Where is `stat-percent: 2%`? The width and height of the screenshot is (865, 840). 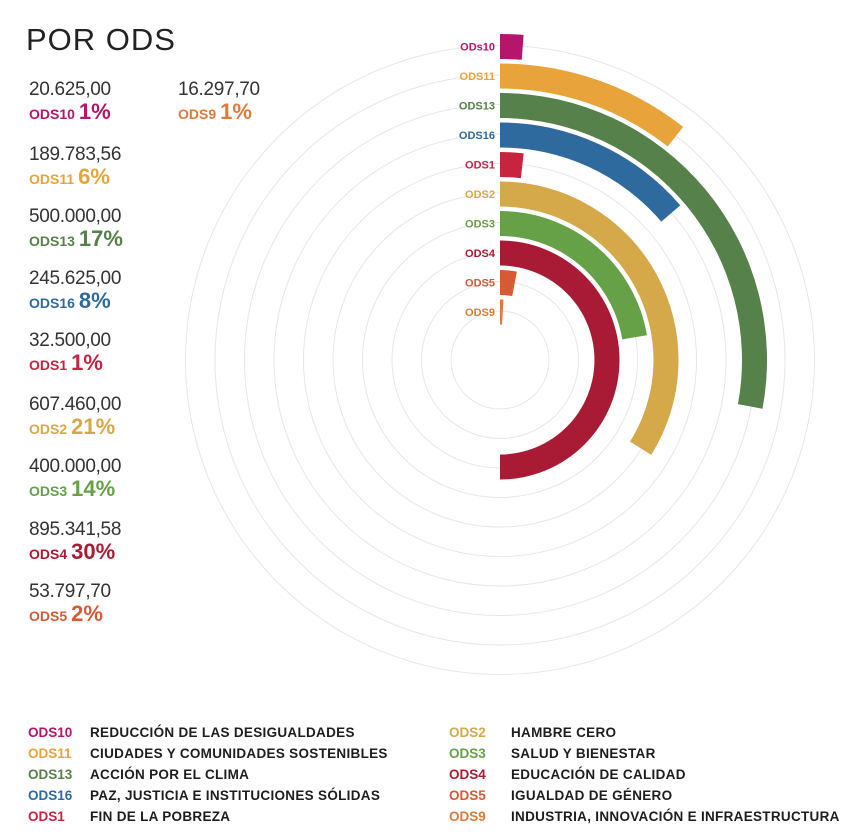 stat-percent: 2% is located at coordinates (87, 613).